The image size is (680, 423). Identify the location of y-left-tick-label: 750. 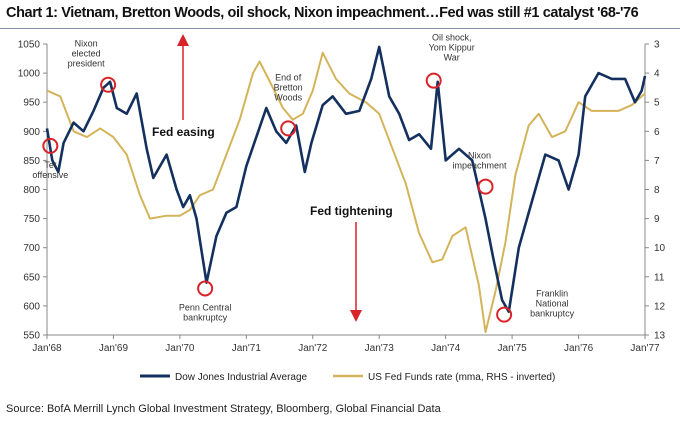
(31, 219).